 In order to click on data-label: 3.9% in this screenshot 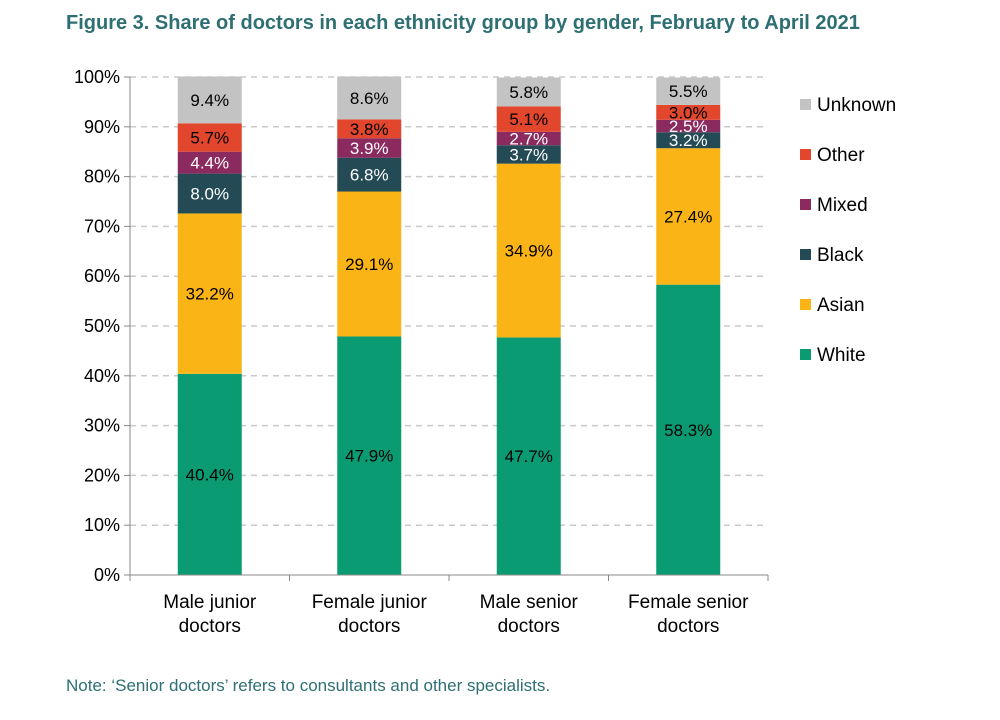, I will do `click(369, 148)`.